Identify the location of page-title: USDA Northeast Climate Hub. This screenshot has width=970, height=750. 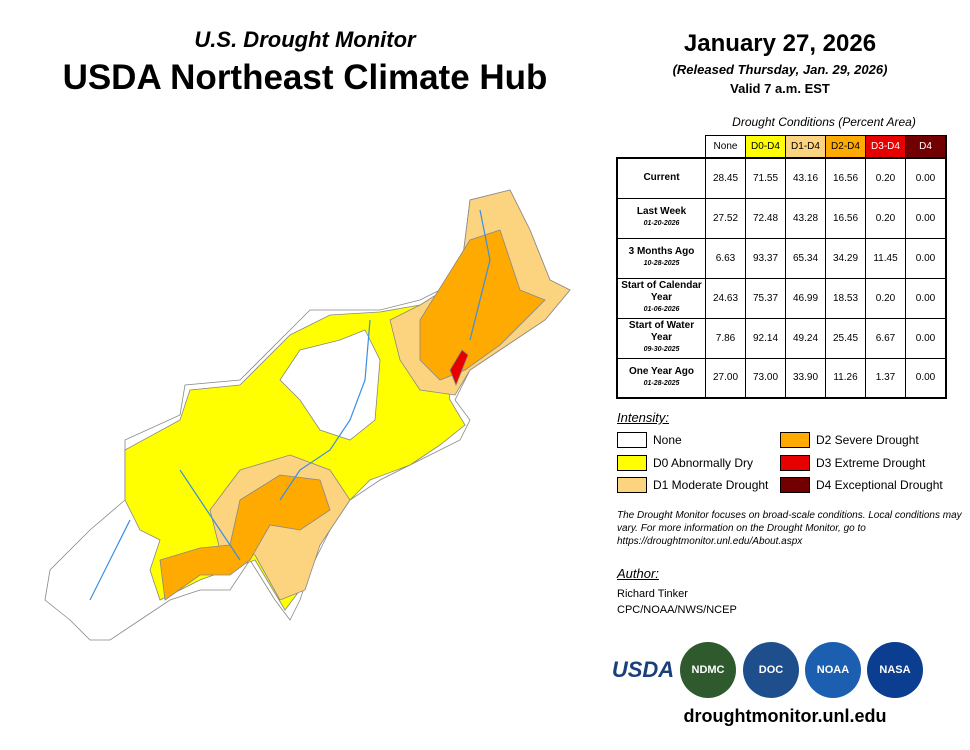
(305, 77).